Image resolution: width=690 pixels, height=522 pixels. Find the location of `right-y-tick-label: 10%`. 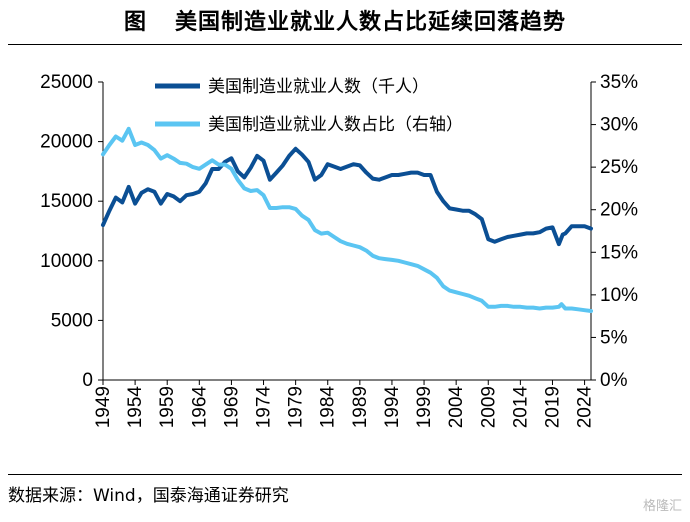

right-y-tick-label: 10% is located at coordinates (619, 295).